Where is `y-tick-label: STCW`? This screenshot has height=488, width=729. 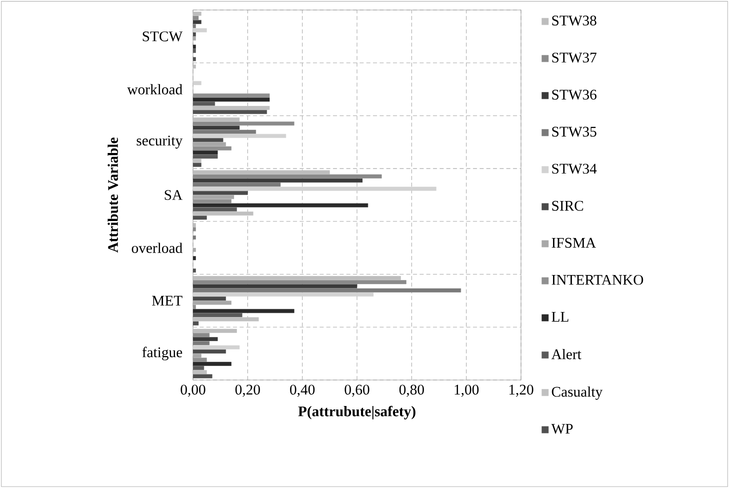 y-tick-label: STCW is located at coordinates (162, 36).